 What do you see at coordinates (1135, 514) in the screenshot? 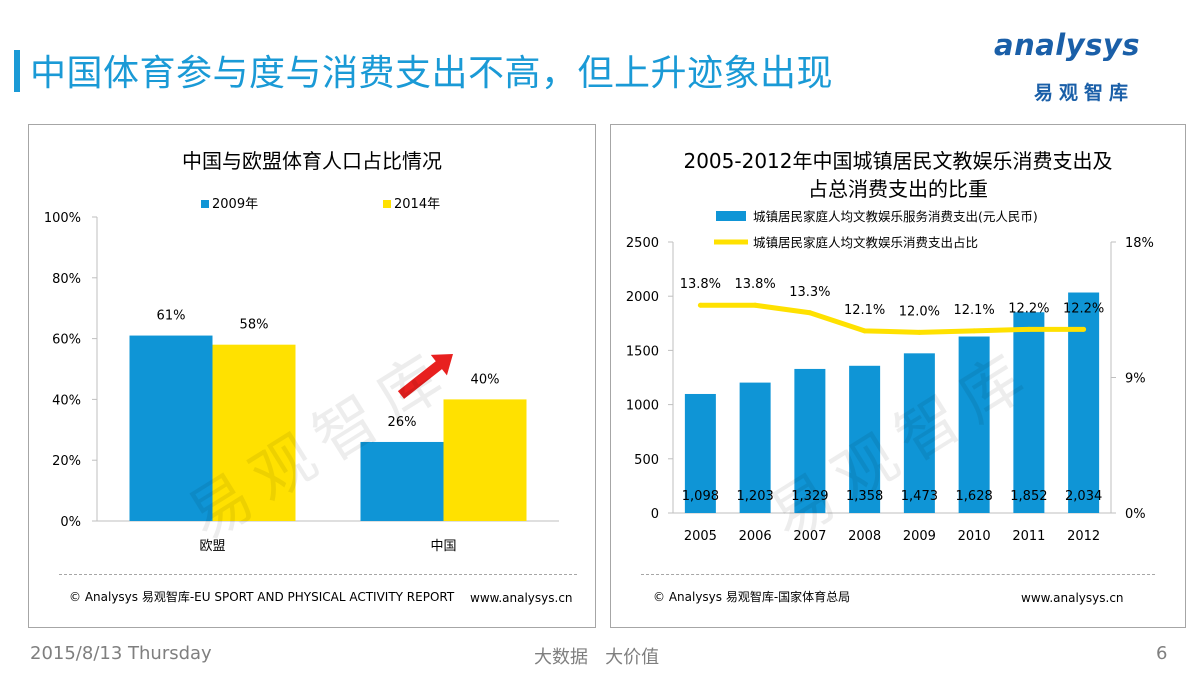
I see `right-y-right-tick-label: 0%` at bounding box center [1135, 514].